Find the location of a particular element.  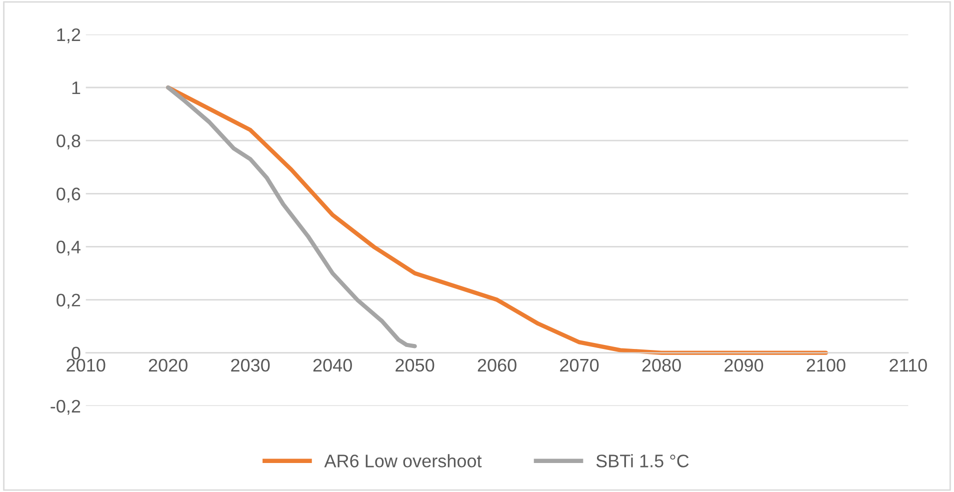

x-tick-label: 2010 is located at coordinates (86, 365).